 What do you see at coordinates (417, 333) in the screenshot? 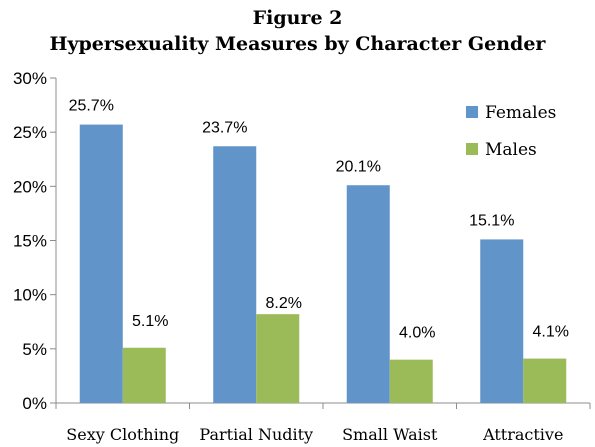
I see `data-label-males-3: 4.0%` at bounding box center [417, 333].